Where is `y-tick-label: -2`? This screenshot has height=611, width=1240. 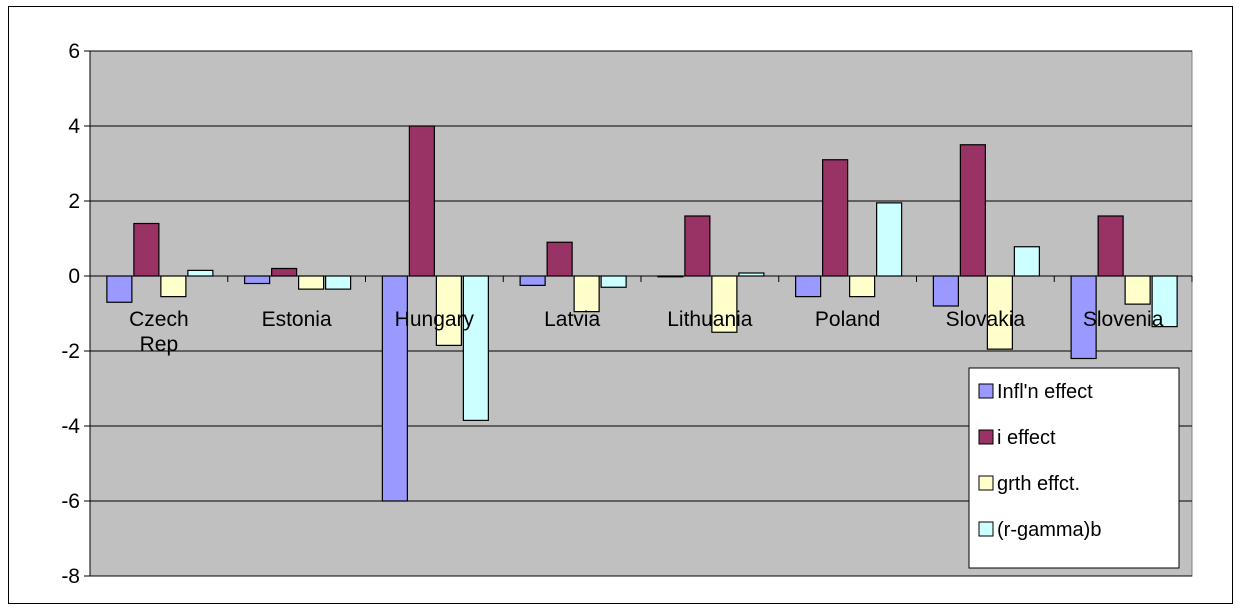 y-tick-label: -2 is located at coordinates (70, 351).